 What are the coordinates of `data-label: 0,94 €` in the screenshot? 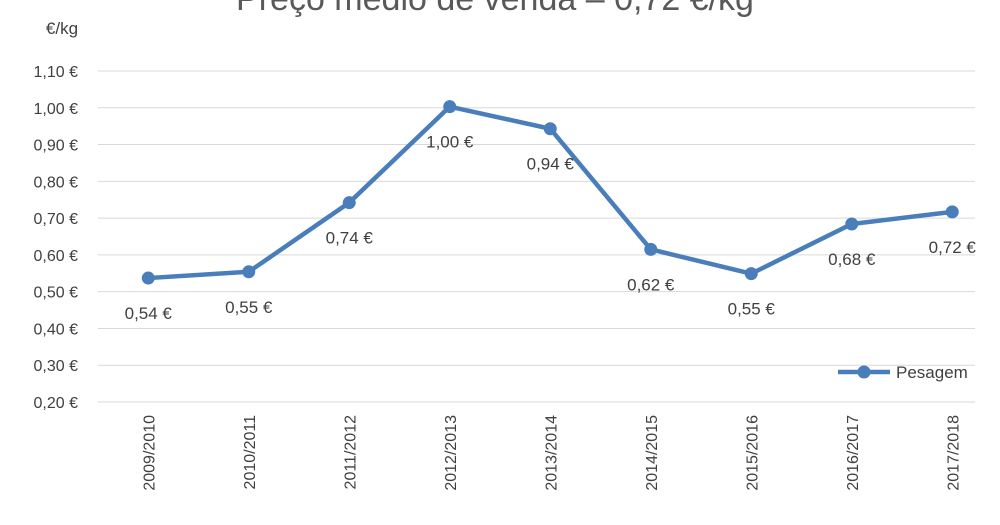 It's located at (551, 164).